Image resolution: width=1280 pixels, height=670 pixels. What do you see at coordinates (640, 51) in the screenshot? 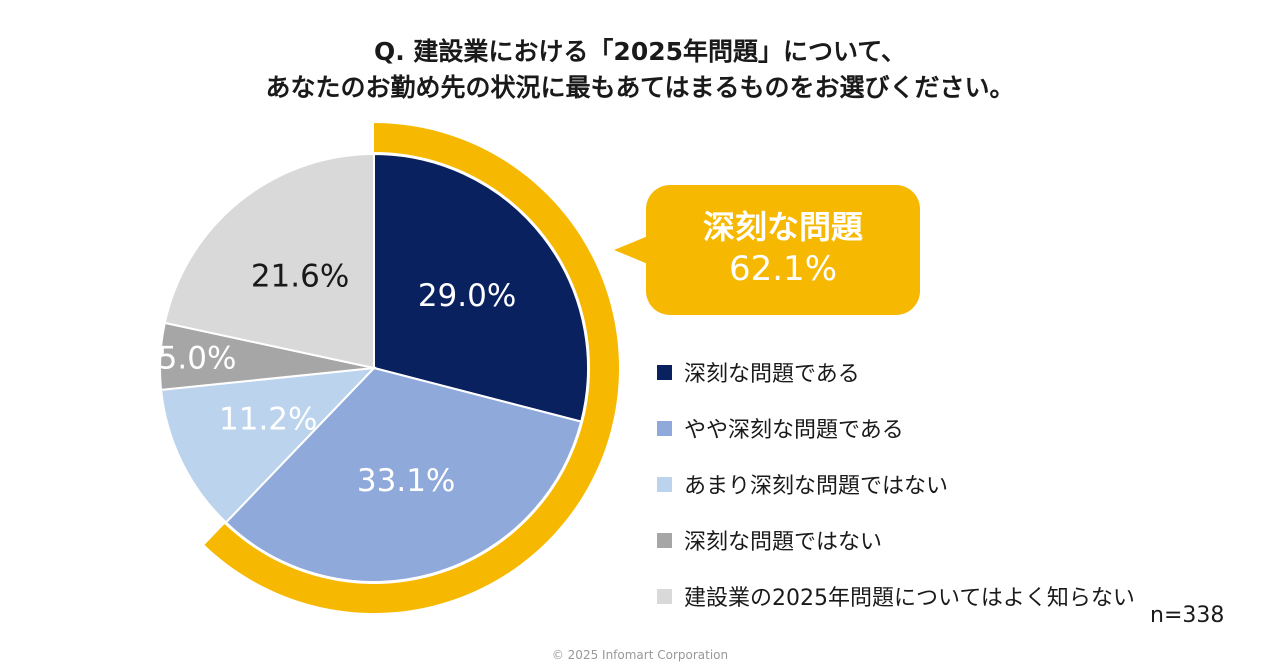
I see `chart-title-line-1: Q. 建設業における「2025年問題」について、` at bounding box center [640, 51].